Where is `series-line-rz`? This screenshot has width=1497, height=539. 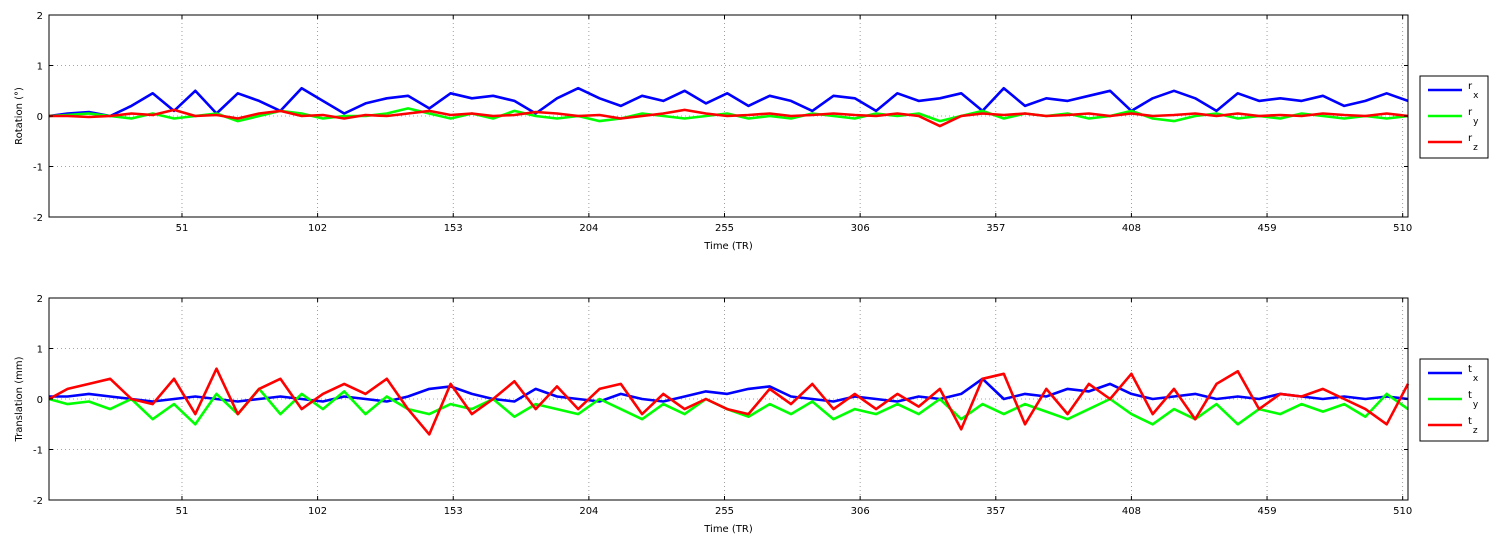 series-line-rz is located at coordinates (729, 118).